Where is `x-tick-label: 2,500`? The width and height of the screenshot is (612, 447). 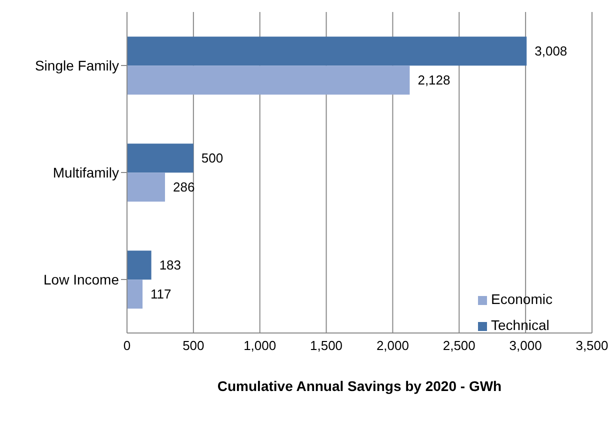
x-tick-label: 2,500 is located at coordinates (459, 346).